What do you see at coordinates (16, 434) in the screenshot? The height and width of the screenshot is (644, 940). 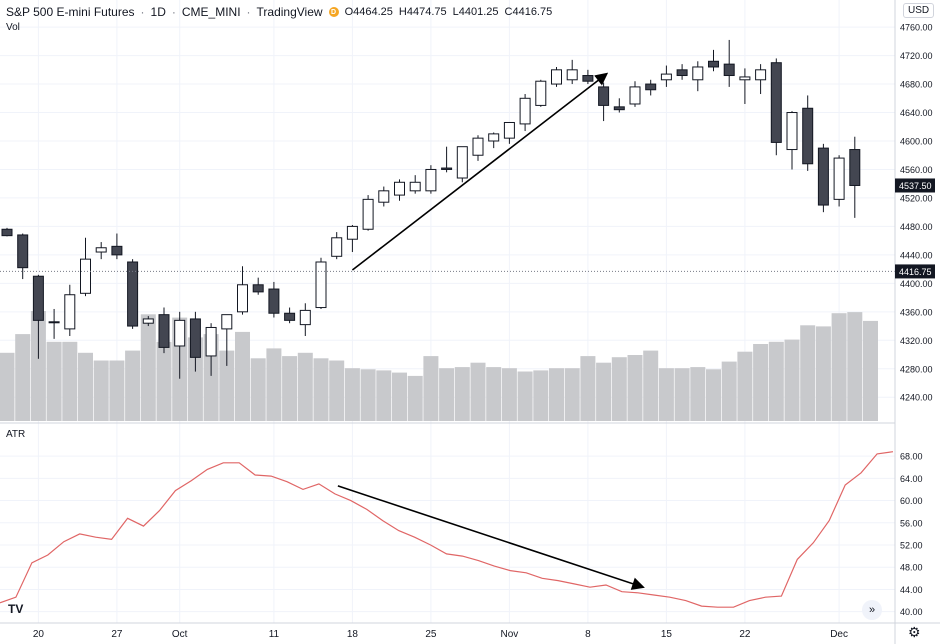 I see `atr-legend-label: ATR` at bounding box center [16, 434].